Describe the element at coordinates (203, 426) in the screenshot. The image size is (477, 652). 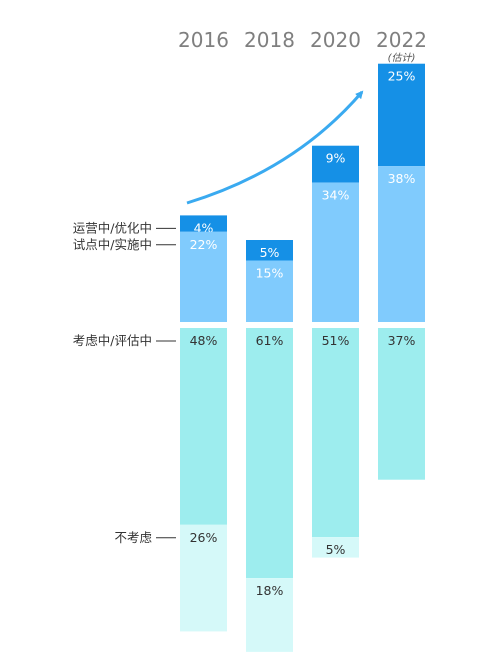
I see `bar-segment-series3-2016` at that location.